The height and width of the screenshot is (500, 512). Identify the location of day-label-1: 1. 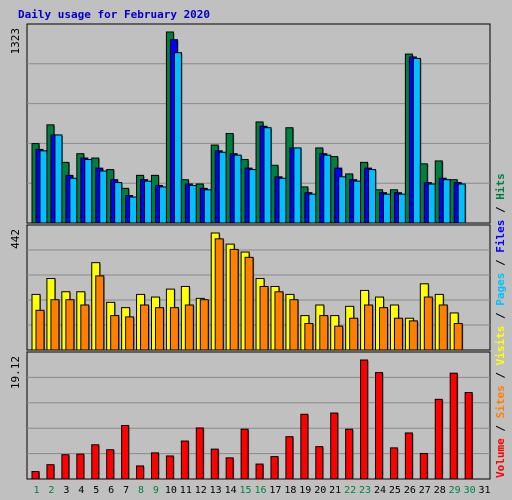
(36, 490).